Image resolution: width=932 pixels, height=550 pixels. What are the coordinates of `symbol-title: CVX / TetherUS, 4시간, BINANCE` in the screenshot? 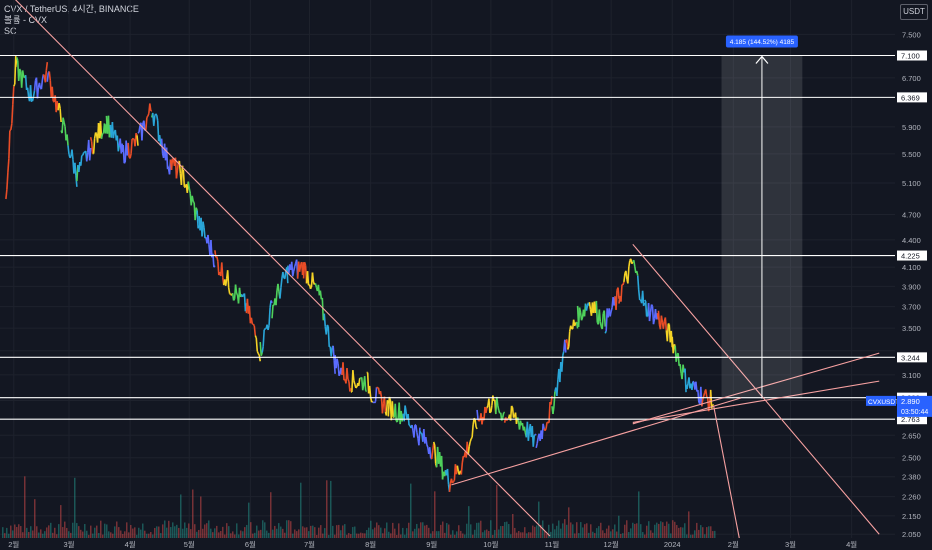 It's located at (71, 9).